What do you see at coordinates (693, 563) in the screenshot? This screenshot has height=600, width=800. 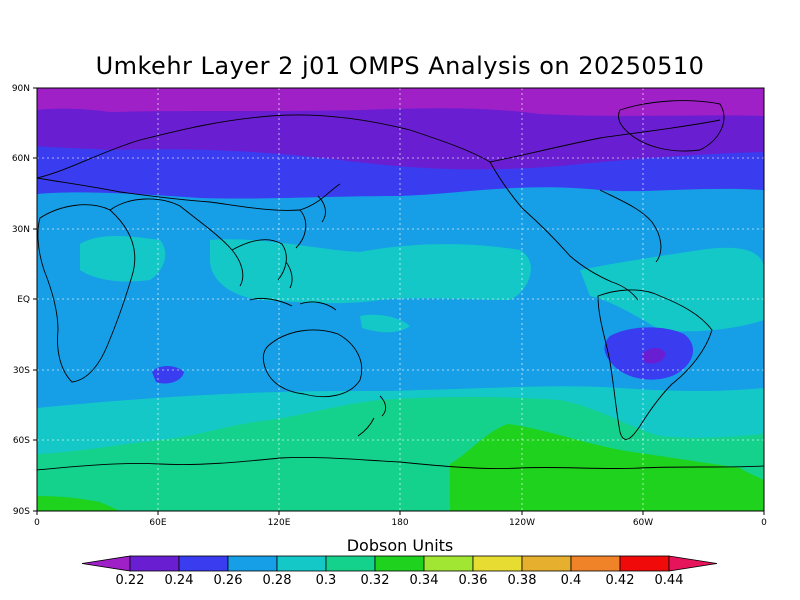 I see `colorbar-arrow-high` at bounding box center [693, 563].